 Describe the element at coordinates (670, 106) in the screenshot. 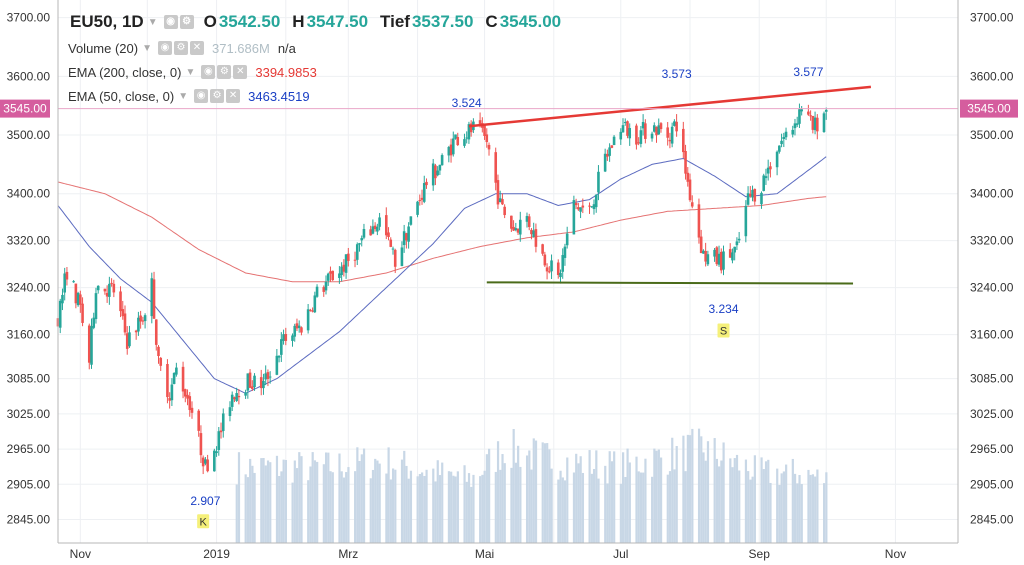

I see `resistance-trendline` at that location.